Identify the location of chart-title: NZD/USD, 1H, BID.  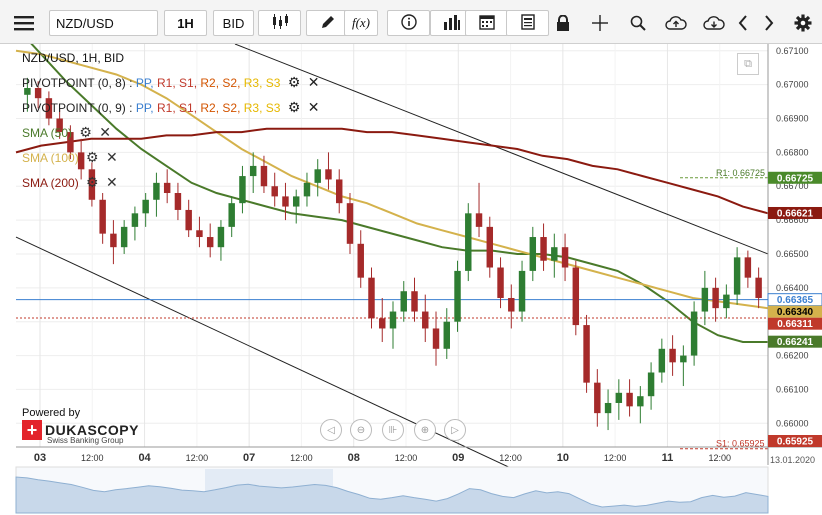
(73, 58).